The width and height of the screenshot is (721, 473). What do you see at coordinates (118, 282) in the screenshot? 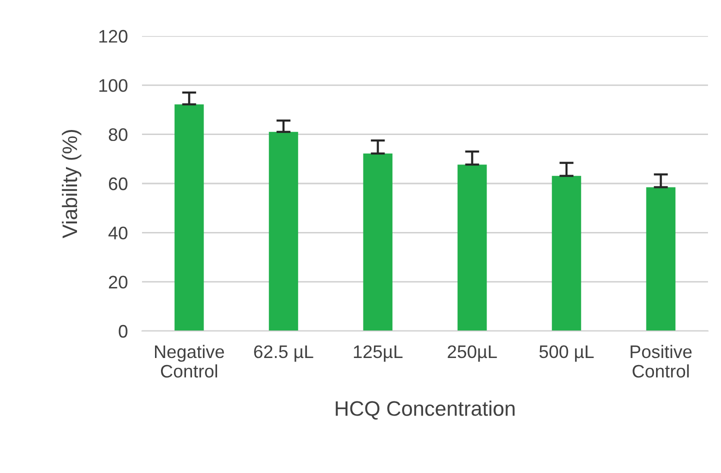
I see `y-tick-label: 20` at bounding box center [118, 282].